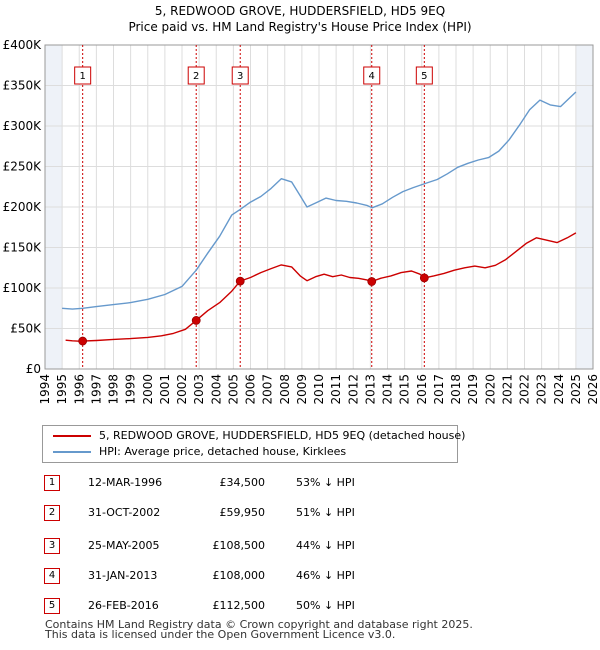  What do you see at coordinates (79, 389) in the screenshot?
I see `x-tick-label: 1996` at bounding box center [79, 389].